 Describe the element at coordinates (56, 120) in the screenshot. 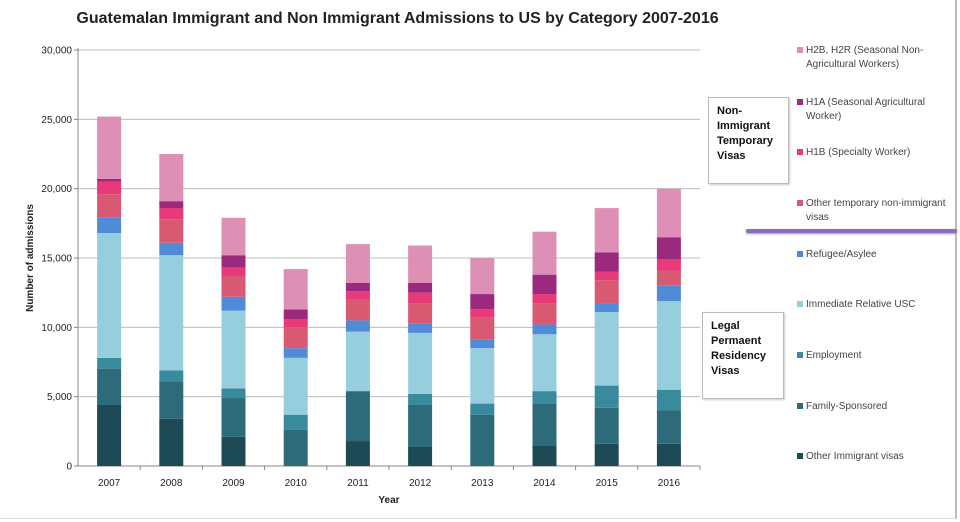

I see `y-tick-label: 25,000` at that location.